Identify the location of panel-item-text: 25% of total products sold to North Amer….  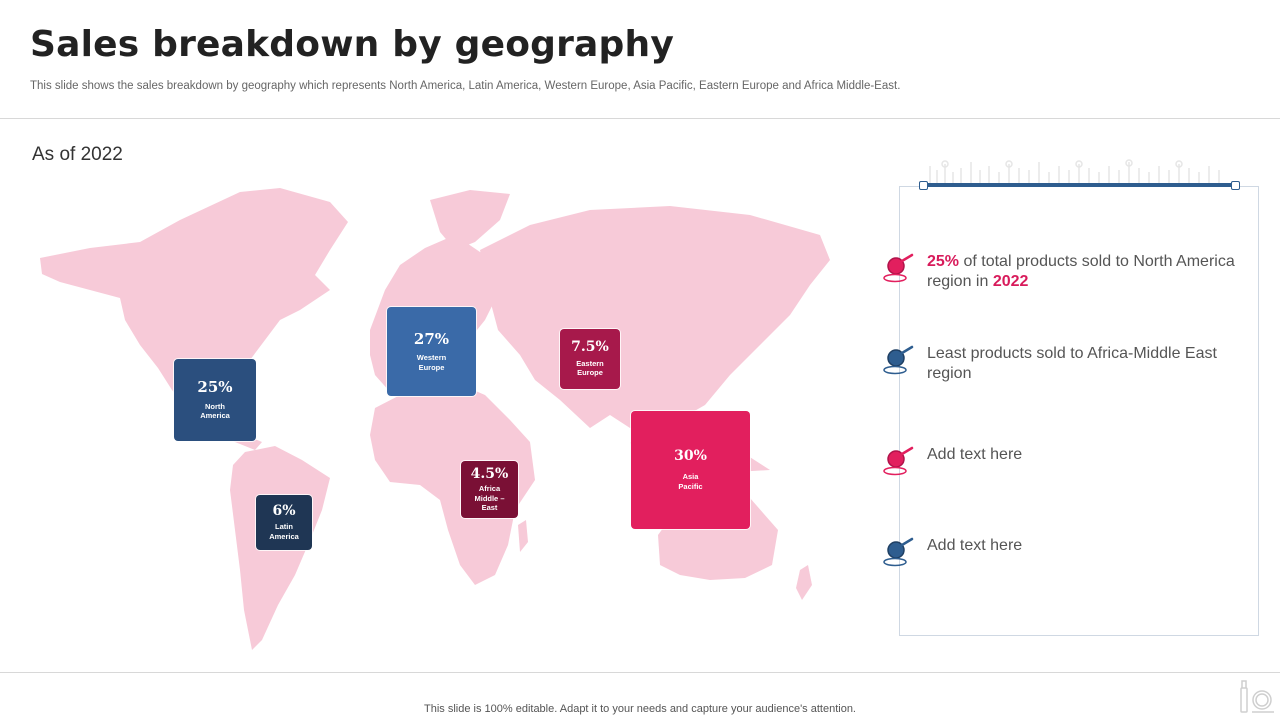
(1087, 271).